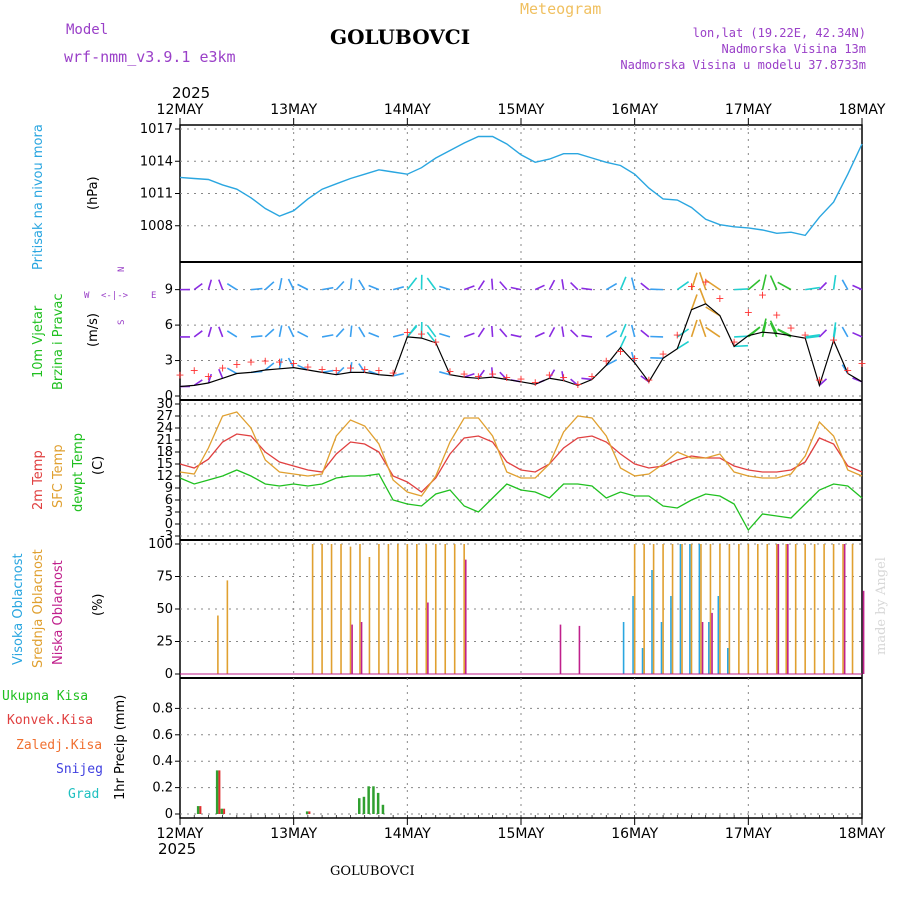 The height and width of the screenshot is (900, 900). What do you see at coordinates (293, 110) in the screenshot?
I see `day-label-top: 13MAY` at bounding box center [293, 110].